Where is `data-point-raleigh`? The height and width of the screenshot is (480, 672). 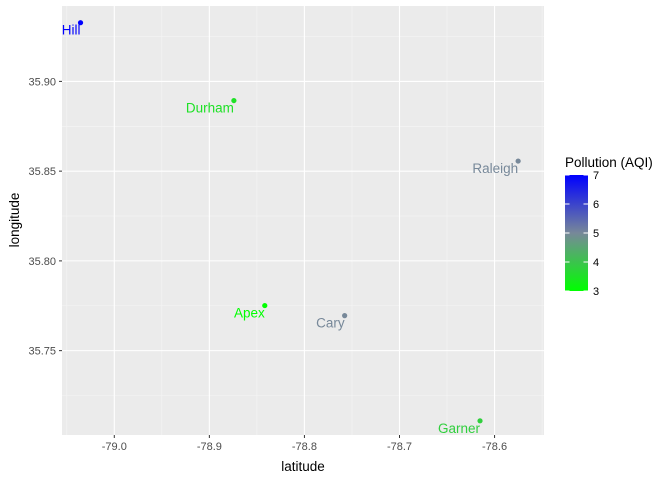
data-point-raleigh is located at coordinates (518, 161).